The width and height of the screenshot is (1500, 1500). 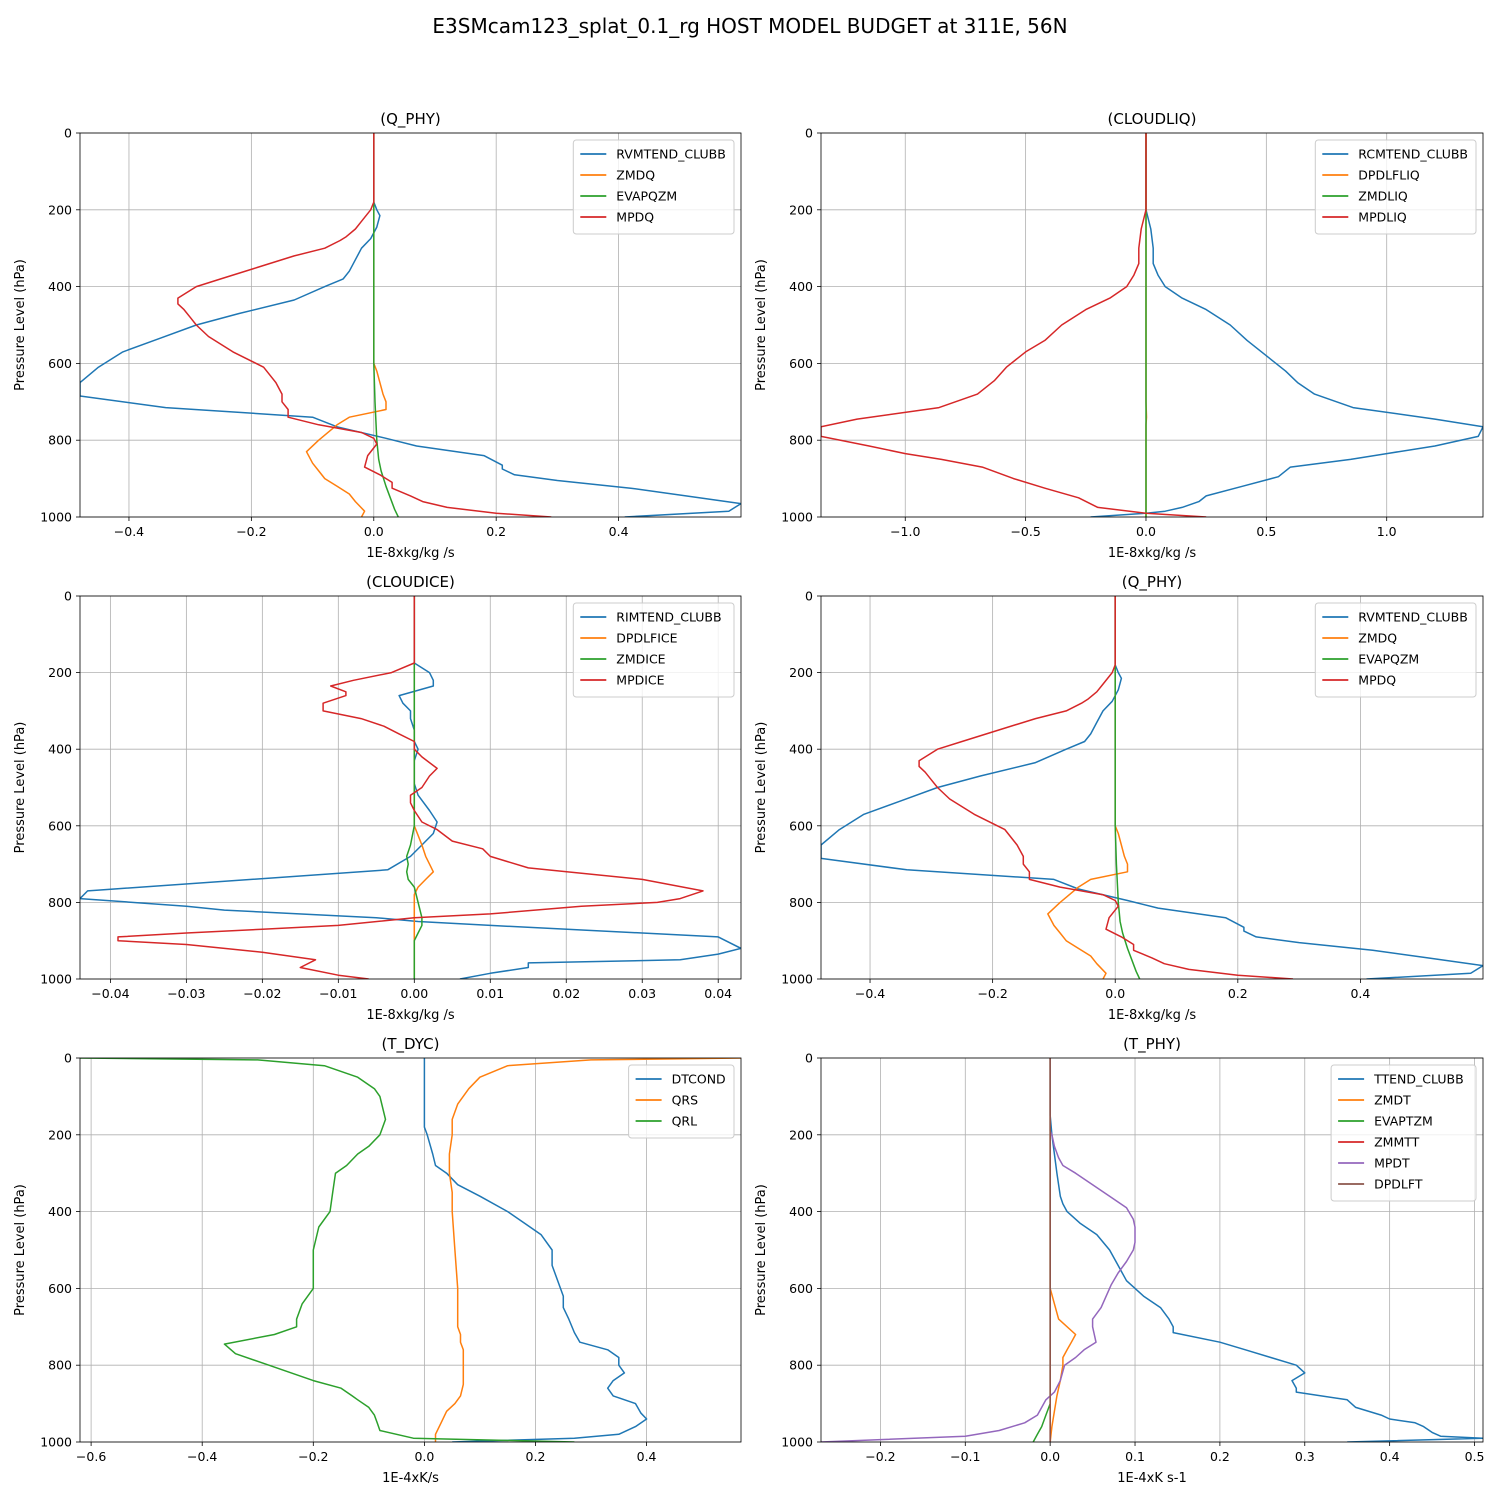 What do you see at coordinates (1088, 787) in the screenshot?
I see `series-line-zmdq` at bounding box center [1088, 787].